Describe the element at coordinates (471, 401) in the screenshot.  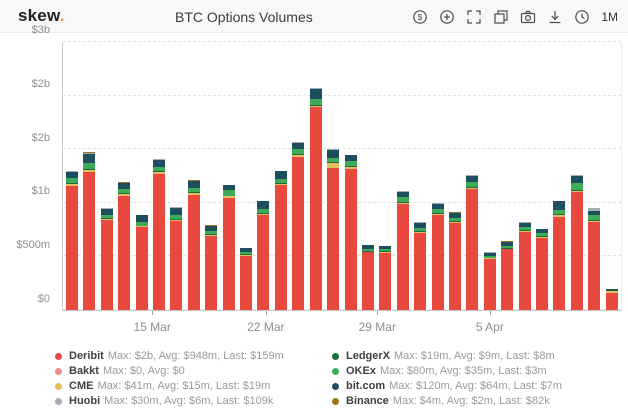
I see `legend-stats: Max: $4m, Avg: $2m, Last: $82k` at that location.